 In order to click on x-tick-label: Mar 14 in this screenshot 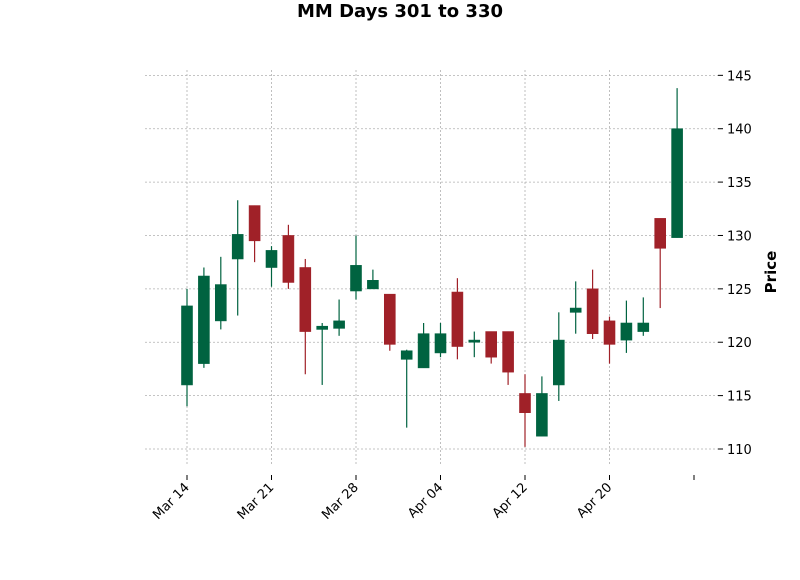, I will do `click(171, 501)`.